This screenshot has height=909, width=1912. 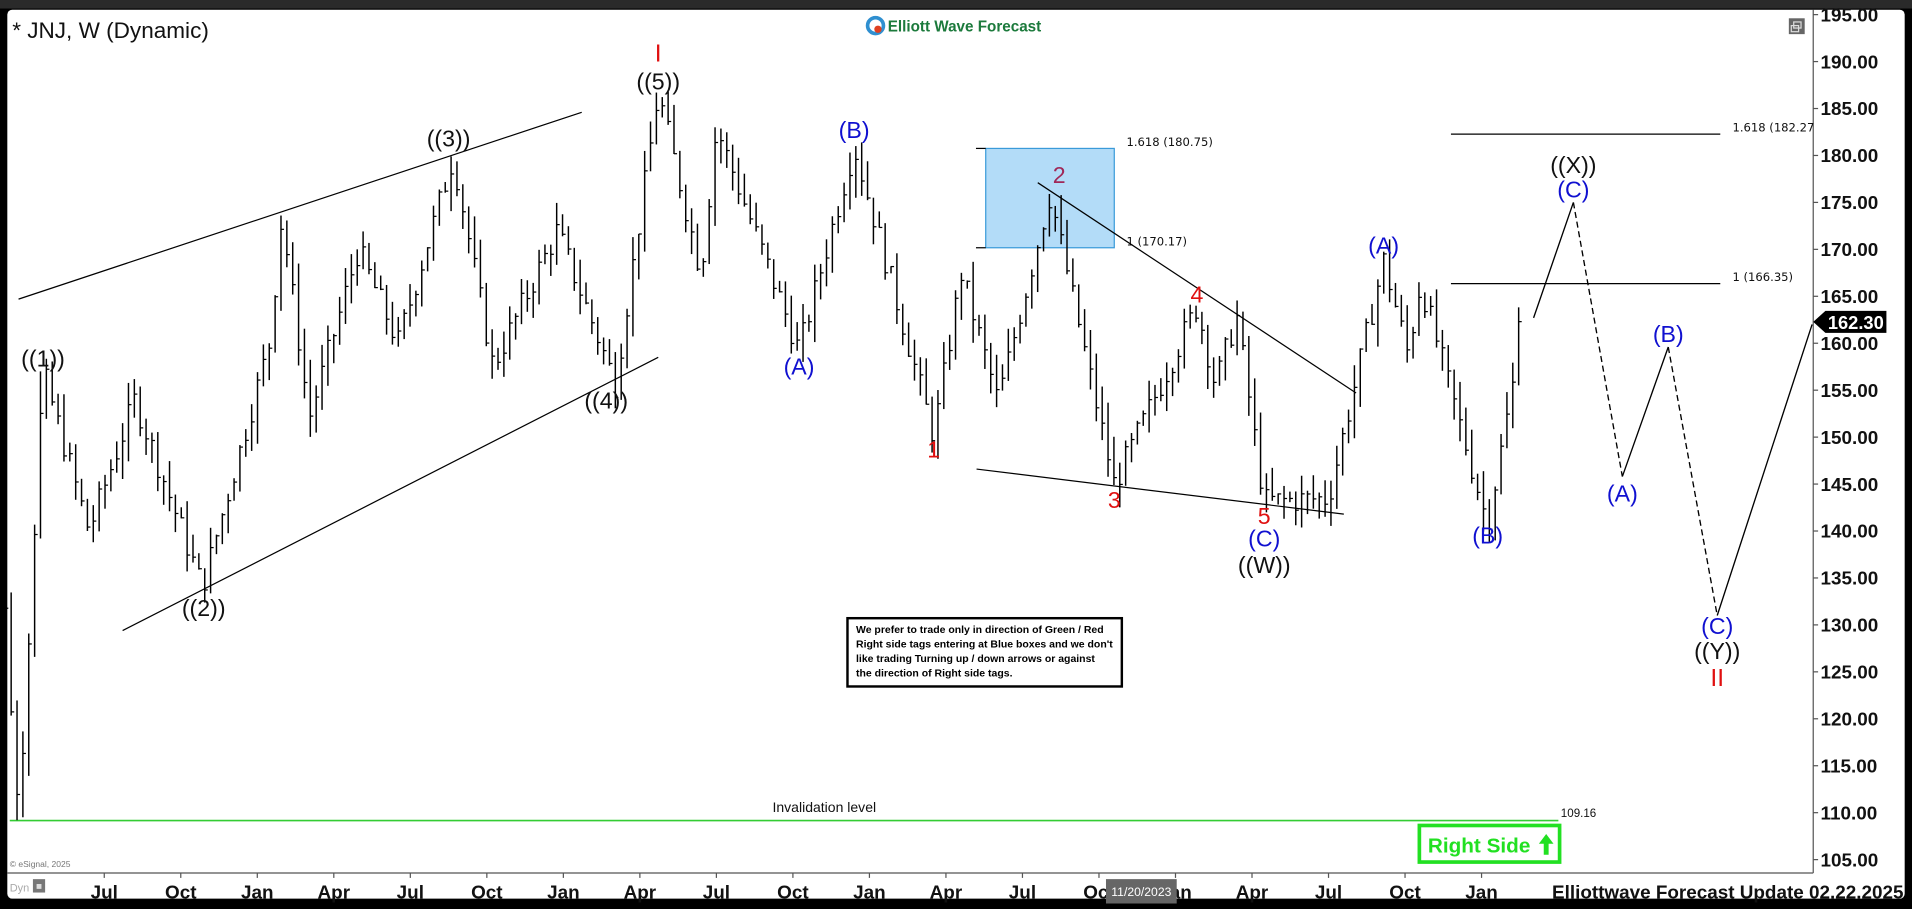 I want to click on svg-text: 11/20/2023, so click(x=1141, y=892).